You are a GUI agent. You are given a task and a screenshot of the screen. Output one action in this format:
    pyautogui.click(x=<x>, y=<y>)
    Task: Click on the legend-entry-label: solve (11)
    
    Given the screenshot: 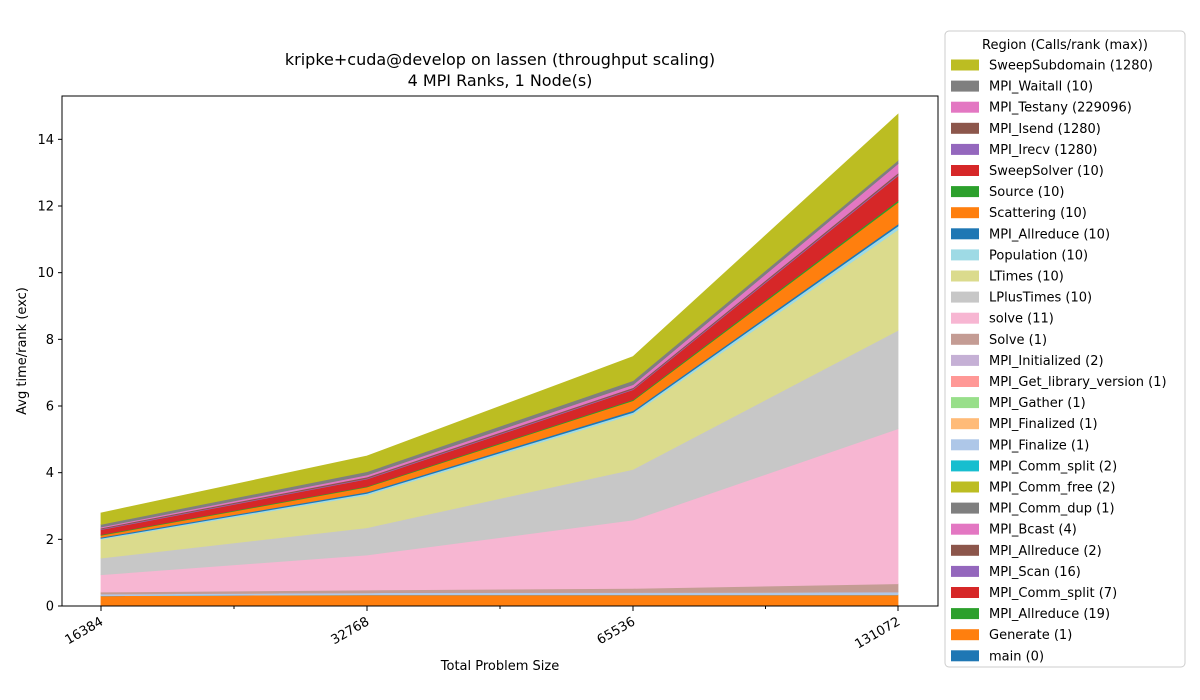 What is the action you would take?
    pyautogui.click(x=1021, y=319)
    